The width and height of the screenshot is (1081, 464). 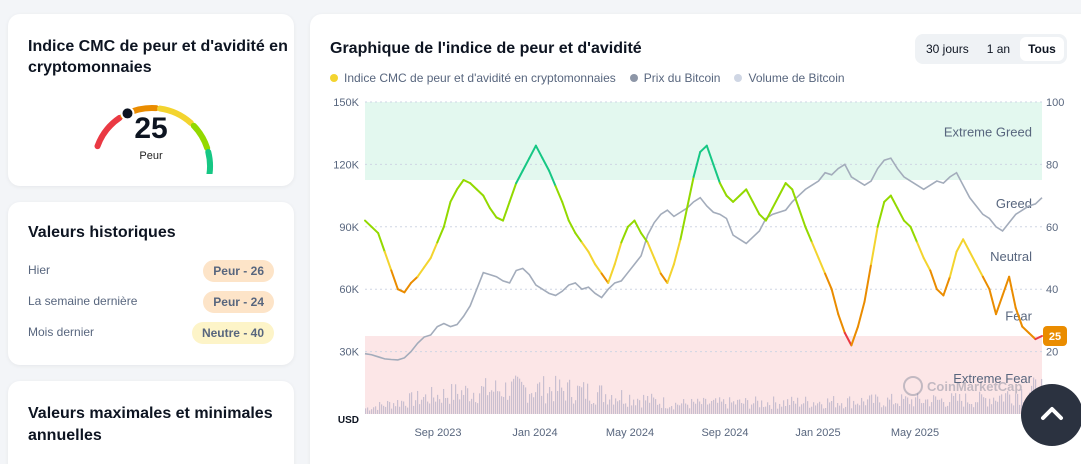 I want to click on gauge-segment, so click(x=209, y=161).